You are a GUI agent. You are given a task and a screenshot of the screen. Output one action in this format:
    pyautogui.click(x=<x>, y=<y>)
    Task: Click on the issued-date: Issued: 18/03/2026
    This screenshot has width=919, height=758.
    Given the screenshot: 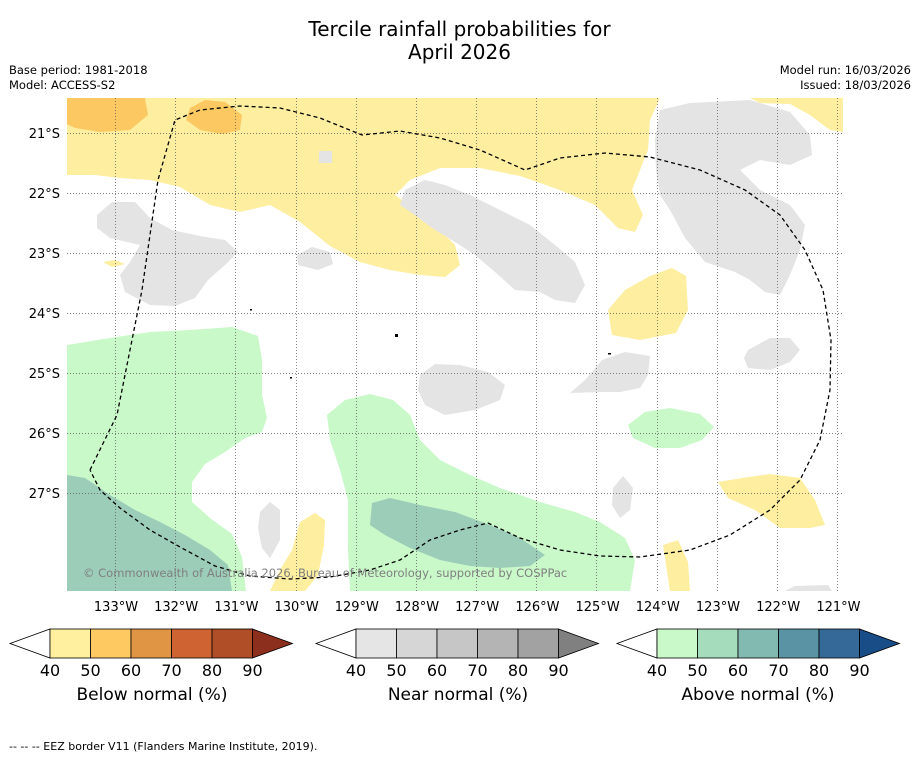 What is the action you would take?
    pyautogui.click(x=855, y=85)
    